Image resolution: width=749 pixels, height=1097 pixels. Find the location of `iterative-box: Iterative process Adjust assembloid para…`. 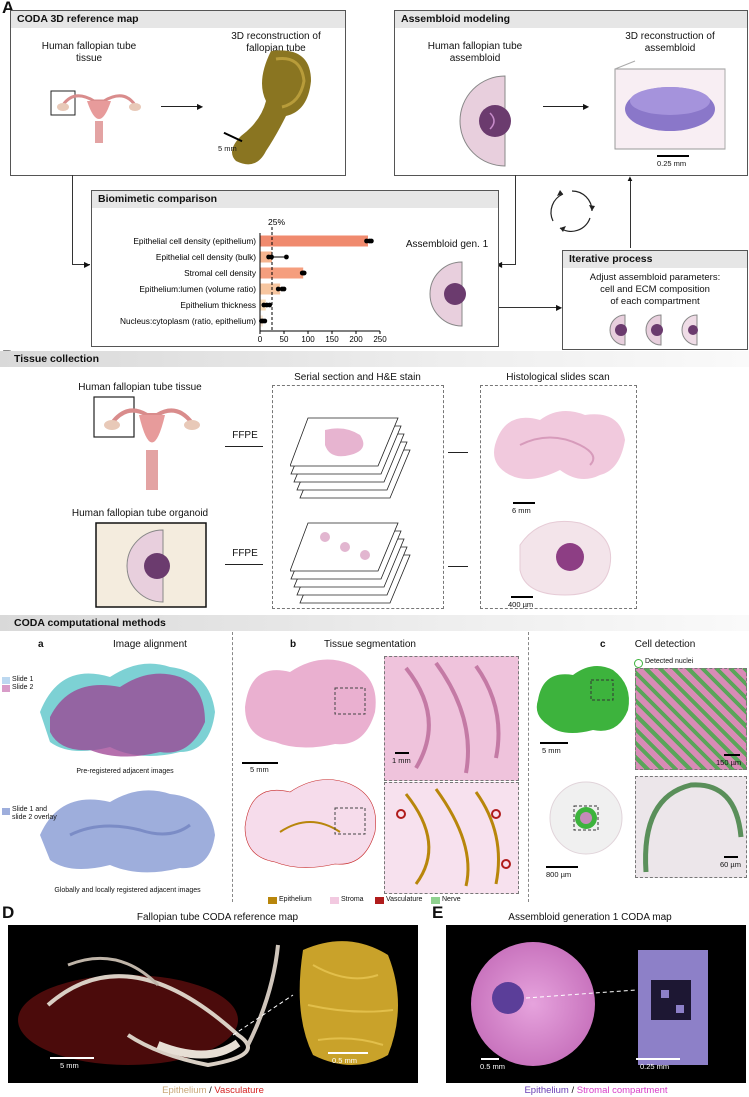

iterative-box: Iterative process Adjust assembloid para… is located at coordinates (655, 300).